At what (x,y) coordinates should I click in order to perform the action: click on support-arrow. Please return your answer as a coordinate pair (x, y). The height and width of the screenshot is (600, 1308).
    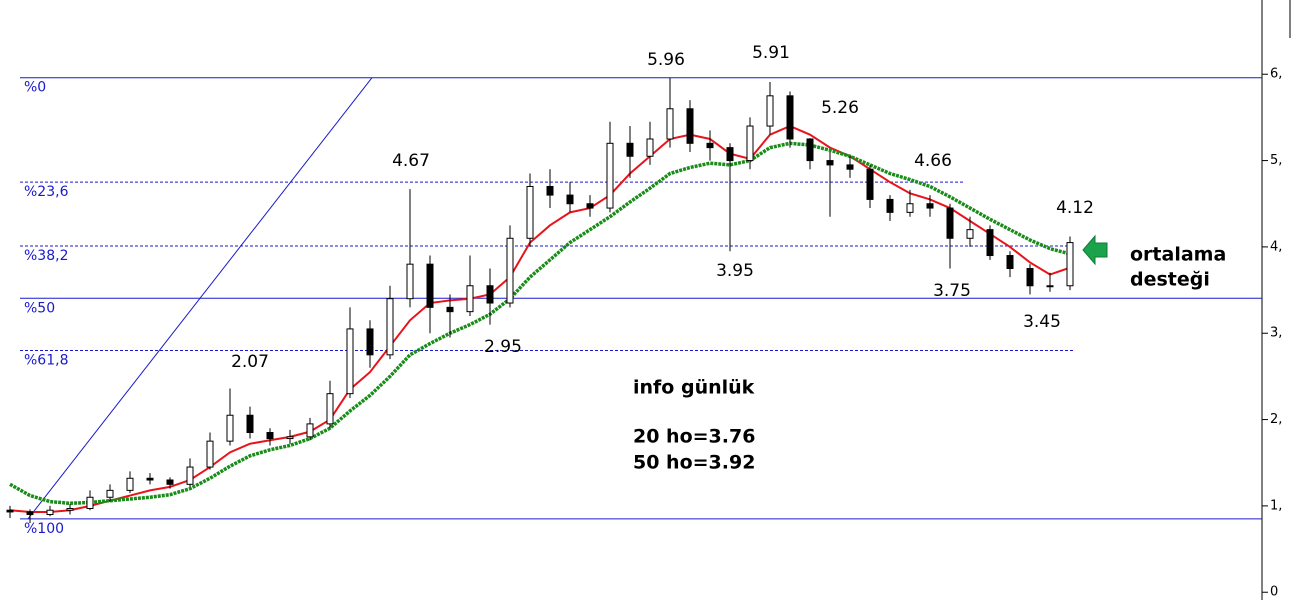
    Looking at the image, I should click on (1095, 250).